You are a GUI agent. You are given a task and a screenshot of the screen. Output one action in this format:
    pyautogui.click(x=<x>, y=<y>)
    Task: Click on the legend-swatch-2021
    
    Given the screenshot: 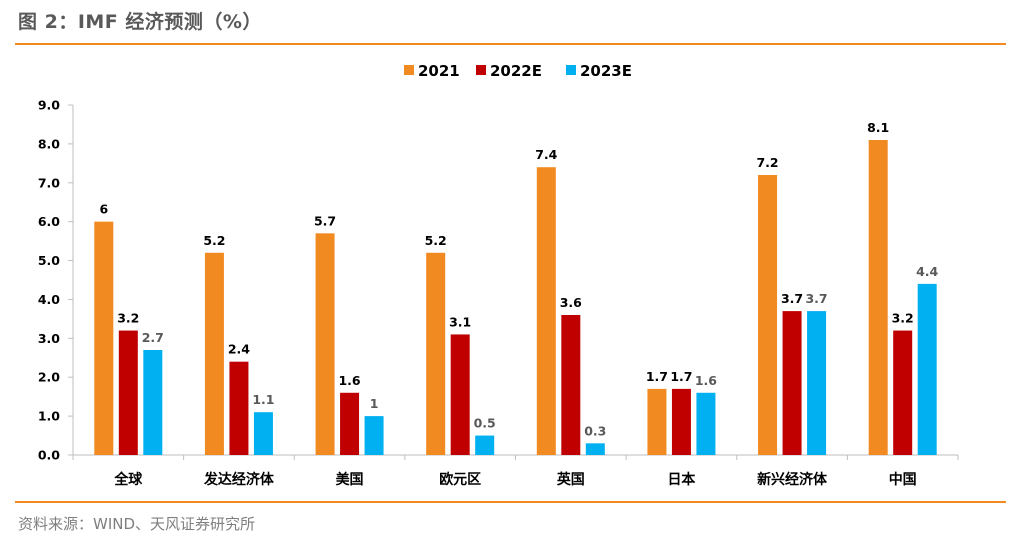 What is the action you would take?
    pyautogui.click(x=409, y=70)
    